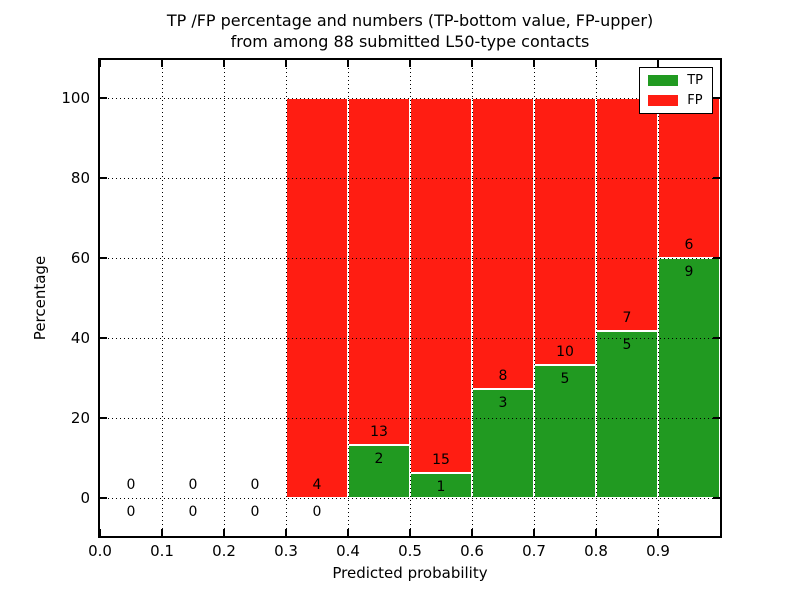 The height and width of the screenshot is (600, 800). Describe the element at coordinates (80, 418) in the screenshot. I see `y-tick-label: 20` at that location.